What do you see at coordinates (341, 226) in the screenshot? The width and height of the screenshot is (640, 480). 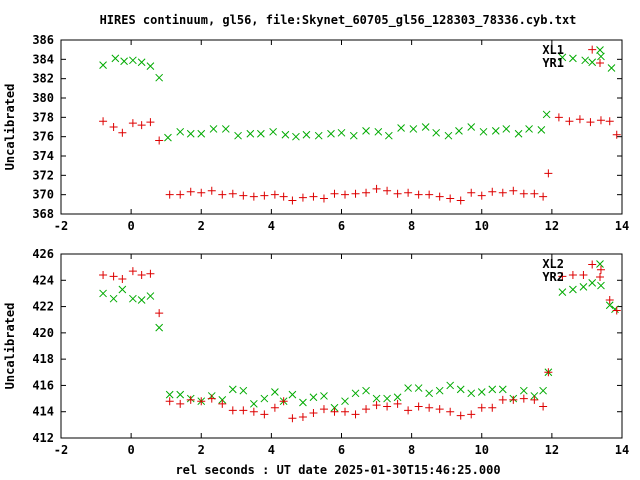 I see `top-x-tick-label: 6` at bounding box center [341, 226].